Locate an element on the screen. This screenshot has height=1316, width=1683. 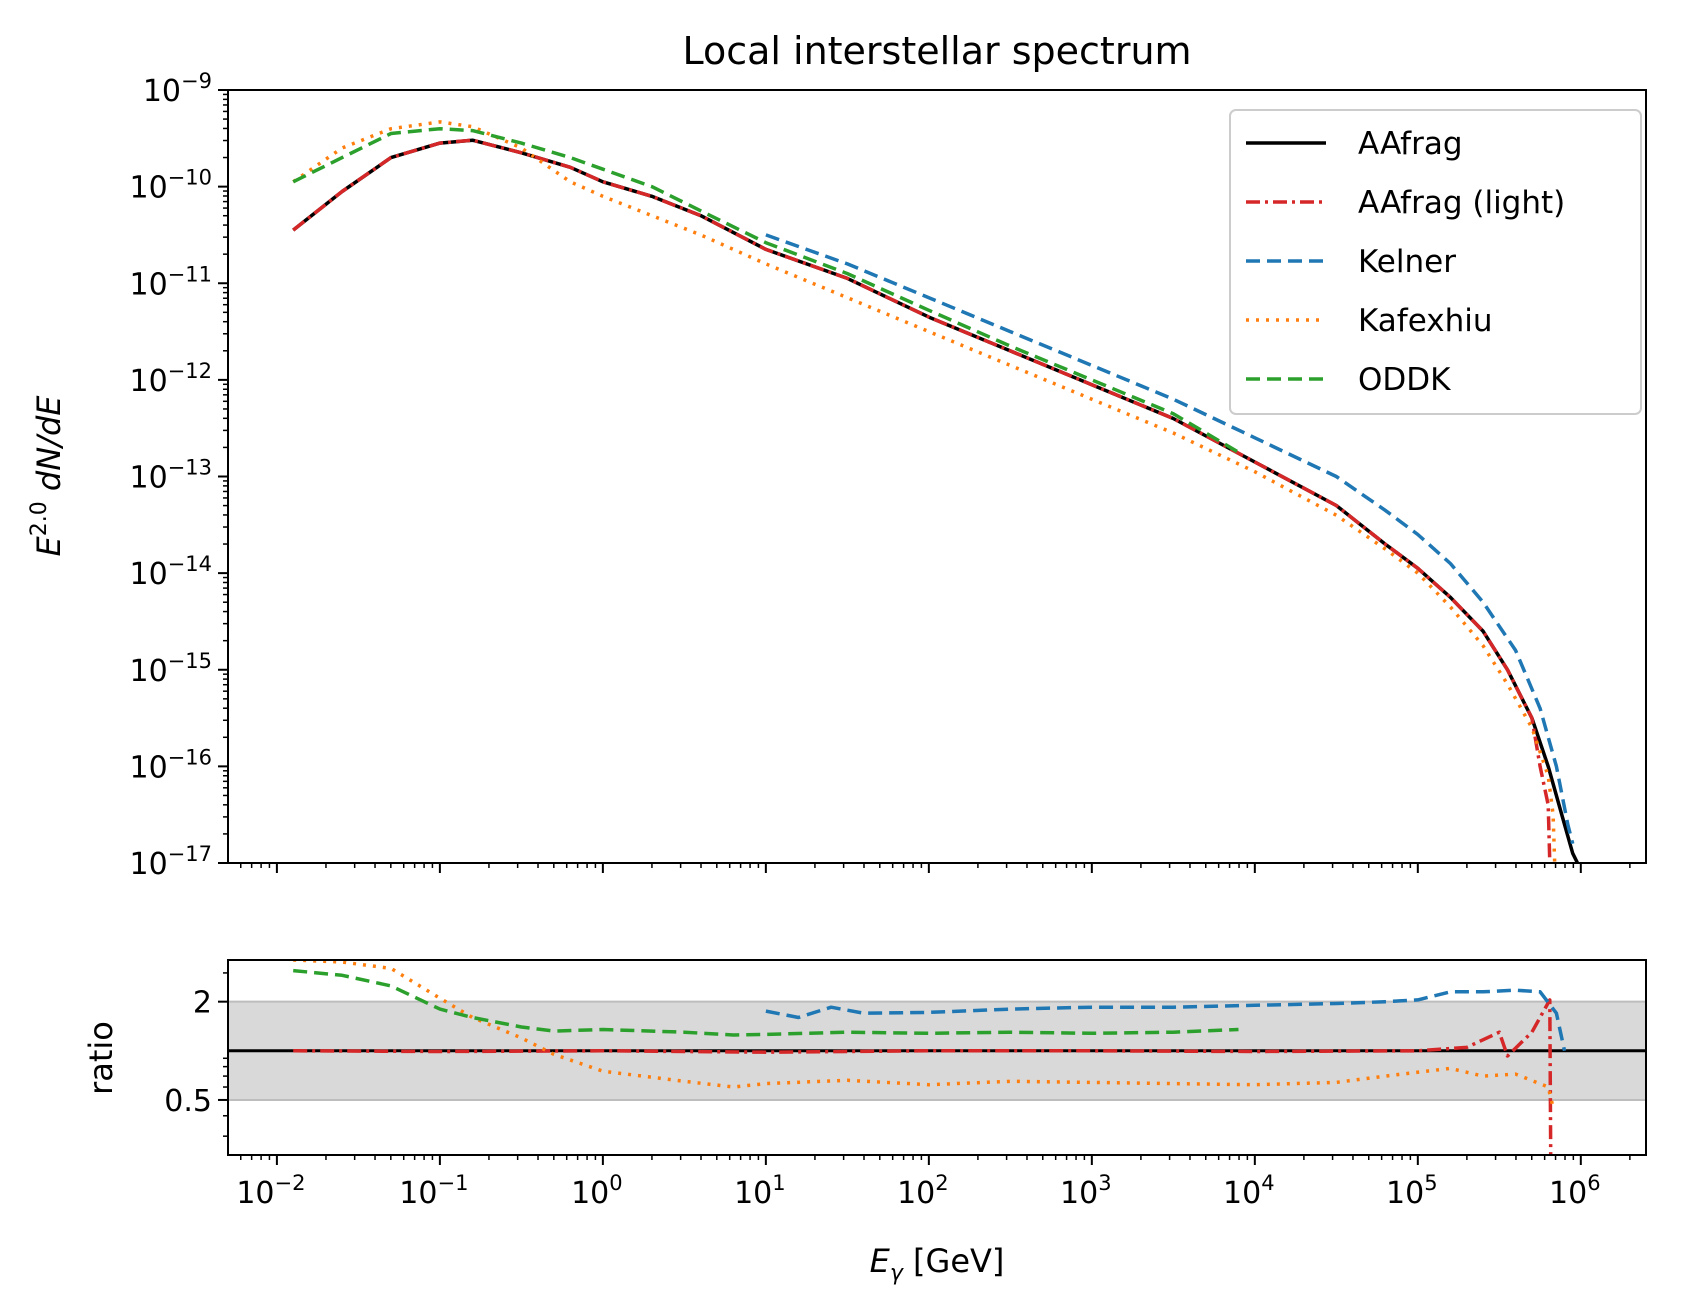
x-tick-label: 10⁻¹ is located at coordinates (433, 1191).